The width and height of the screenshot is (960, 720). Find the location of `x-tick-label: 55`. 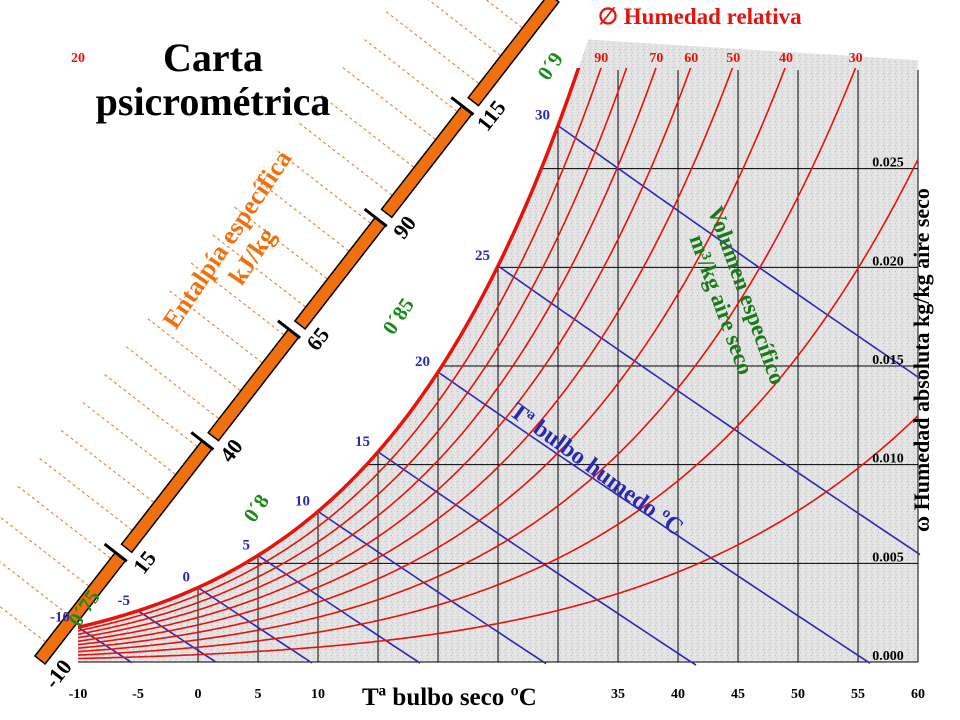

x-tick-label: 55 is located at coordinates (858, 694).